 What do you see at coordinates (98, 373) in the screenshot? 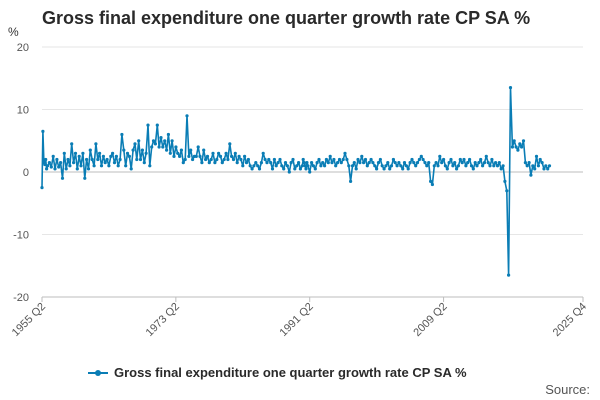
I see `legend-line-marker-icon` at bounding box center [98, 373].